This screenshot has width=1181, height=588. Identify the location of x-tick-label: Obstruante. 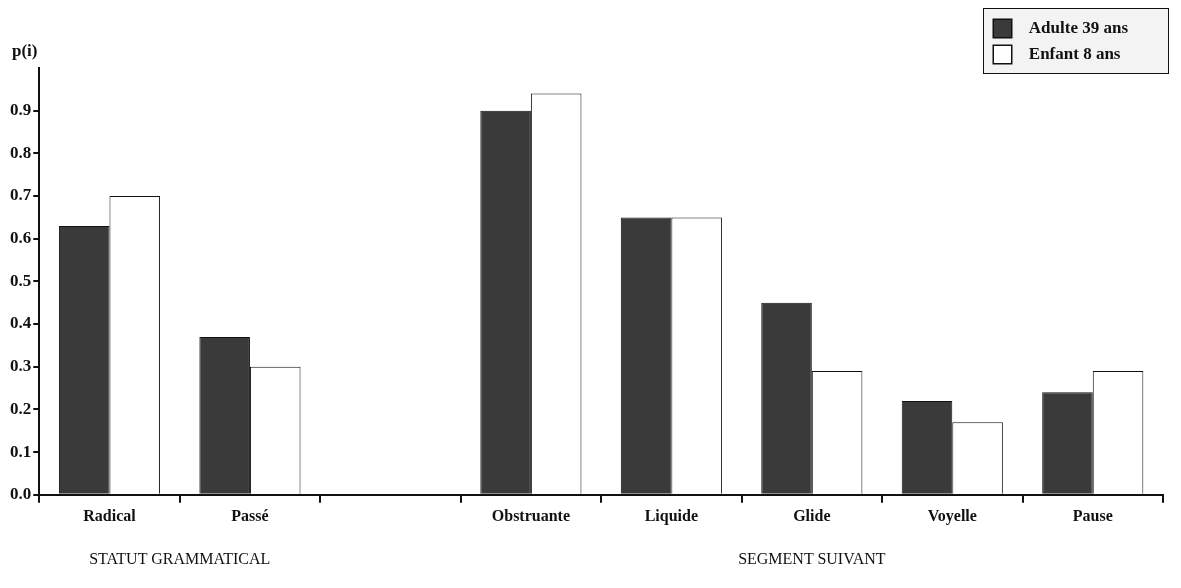
(531, 515).